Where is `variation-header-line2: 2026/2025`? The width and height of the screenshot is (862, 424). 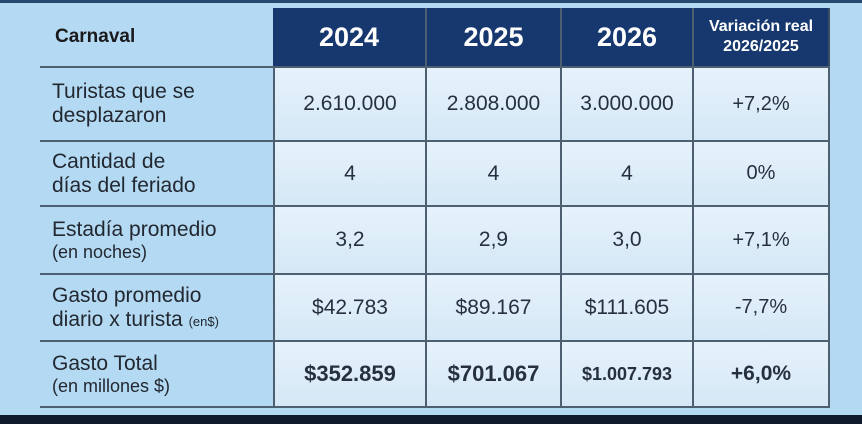 variation-header-line2: 2026/2025 is located at coordinates (761, 46).